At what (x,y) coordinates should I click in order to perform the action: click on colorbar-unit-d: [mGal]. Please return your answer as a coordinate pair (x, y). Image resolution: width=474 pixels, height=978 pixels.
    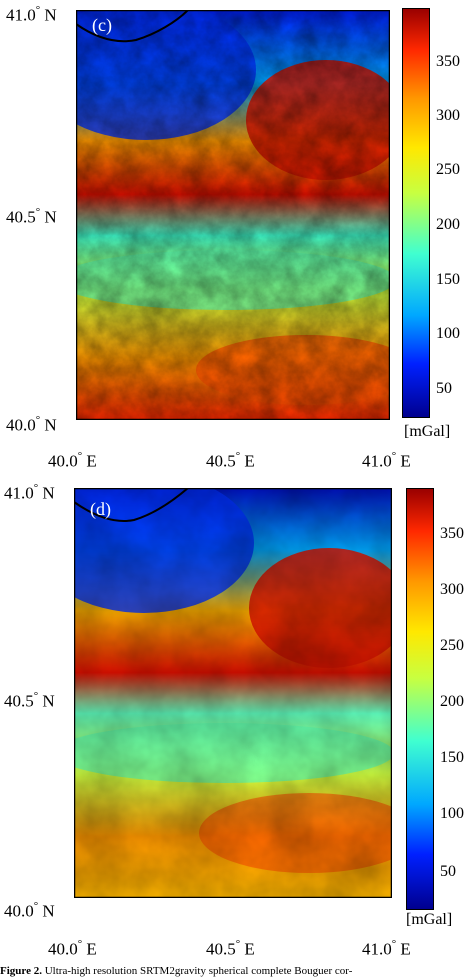
    Looking at the image, I should click on (429, 919).